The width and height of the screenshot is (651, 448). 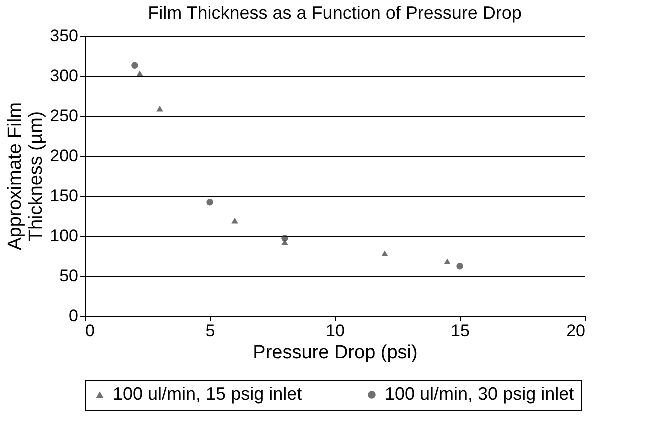 What do you see at coordinates (207, 394) in the screenshot?
I see `legend-label: 100 ul/min, 15 psig inlet` at bounding box center [207, 394].